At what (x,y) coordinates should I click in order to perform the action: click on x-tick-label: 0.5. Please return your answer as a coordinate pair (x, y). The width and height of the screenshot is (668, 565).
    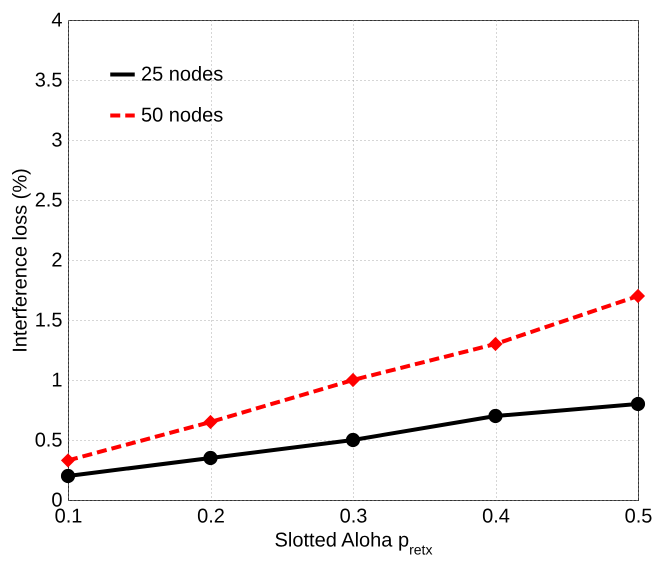
    Looking at the image, I should click on (638, 517).